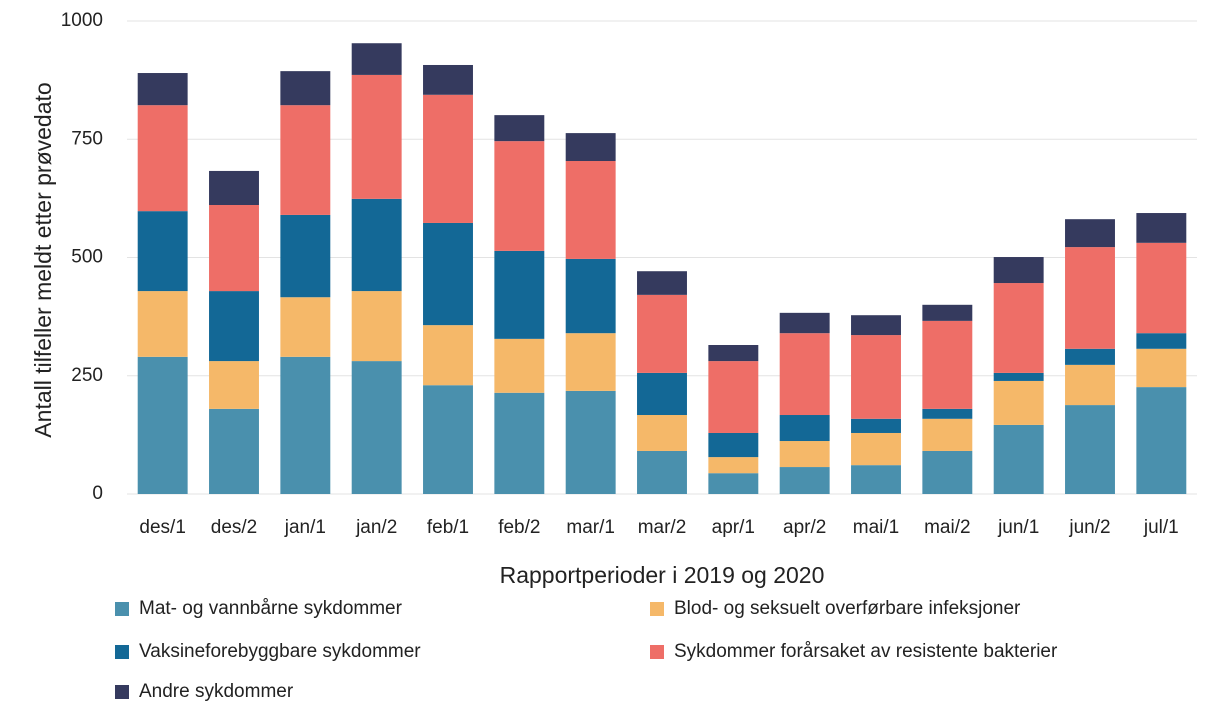 This screenshot has width=1207, height=707. I want to click on y-tick-label: 0, so click(97, 493).